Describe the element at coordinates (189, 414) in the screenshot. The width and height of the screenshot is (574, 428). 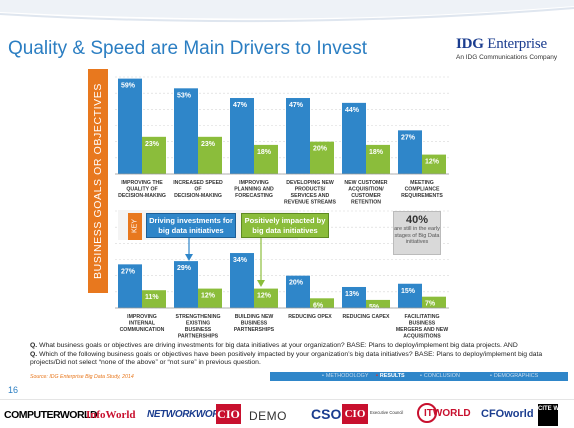
I see `brand-networkworld: NETWORKWORLD` at that location.